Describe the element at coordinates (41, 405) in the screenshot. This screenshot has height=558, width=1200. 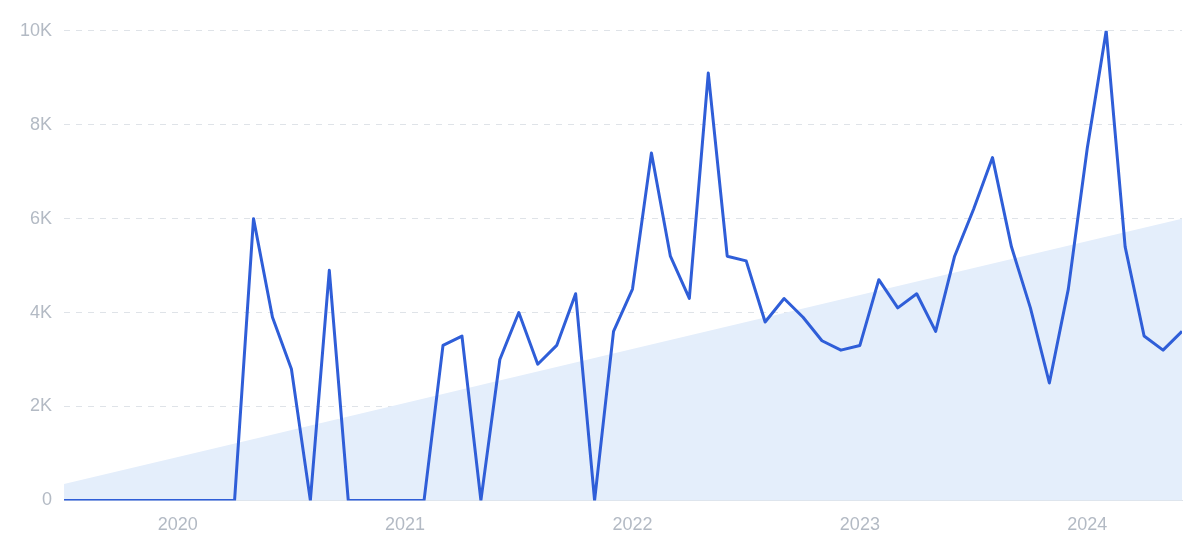
I see `y-tick-label: 2K` at that location.